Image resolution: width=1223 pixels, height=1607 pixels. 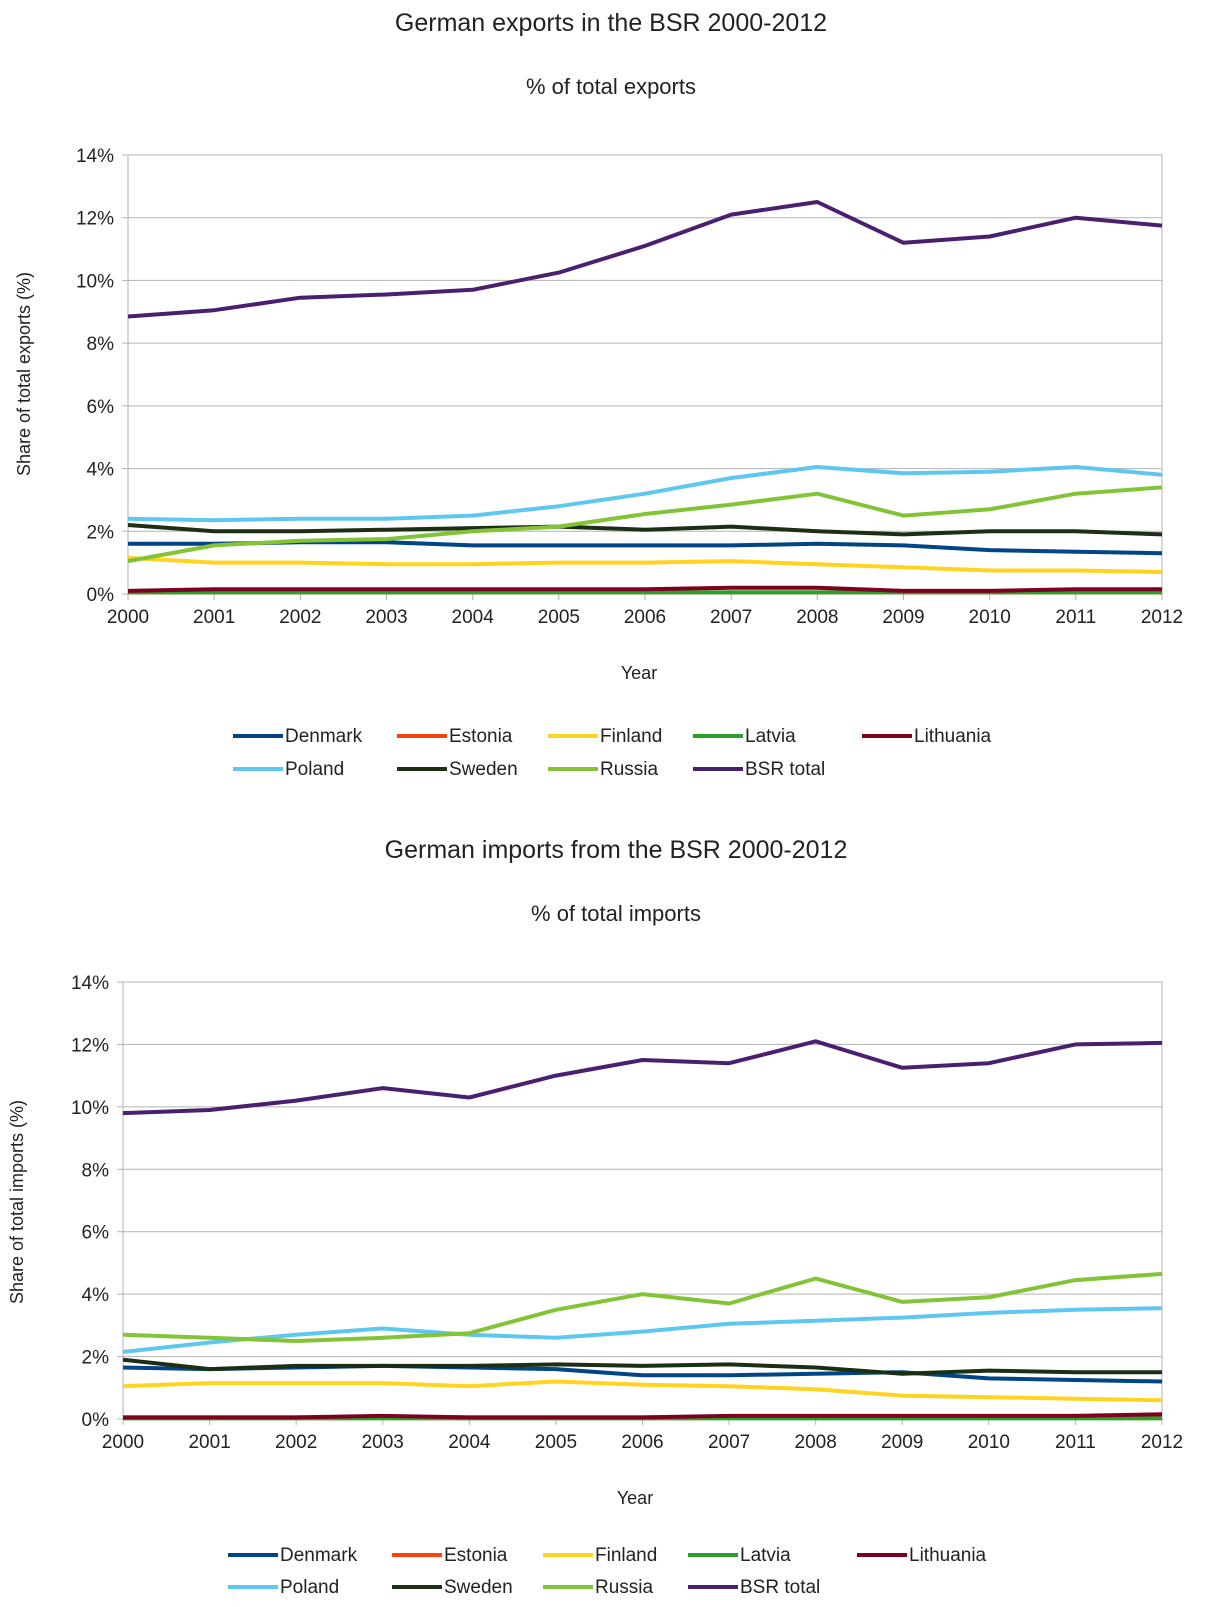 I want to click on imports-x-tick-label: 2011, so click(x=1075, y=1442).